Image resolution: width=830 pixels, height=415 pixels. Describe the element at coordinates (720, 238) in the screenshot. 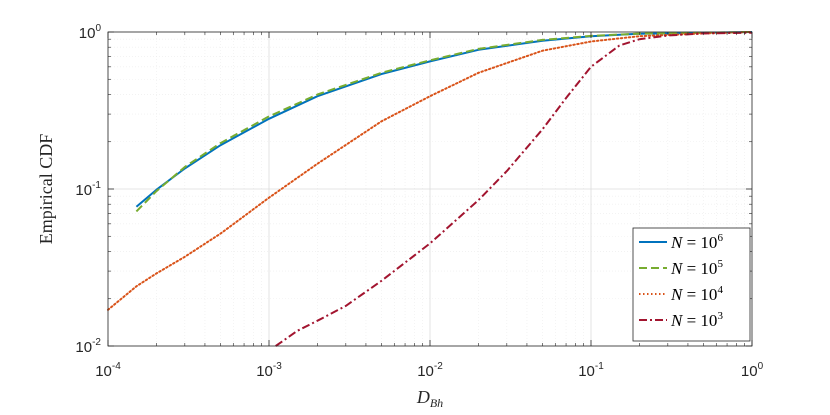

I see `legend-exponent: 6` at that location.